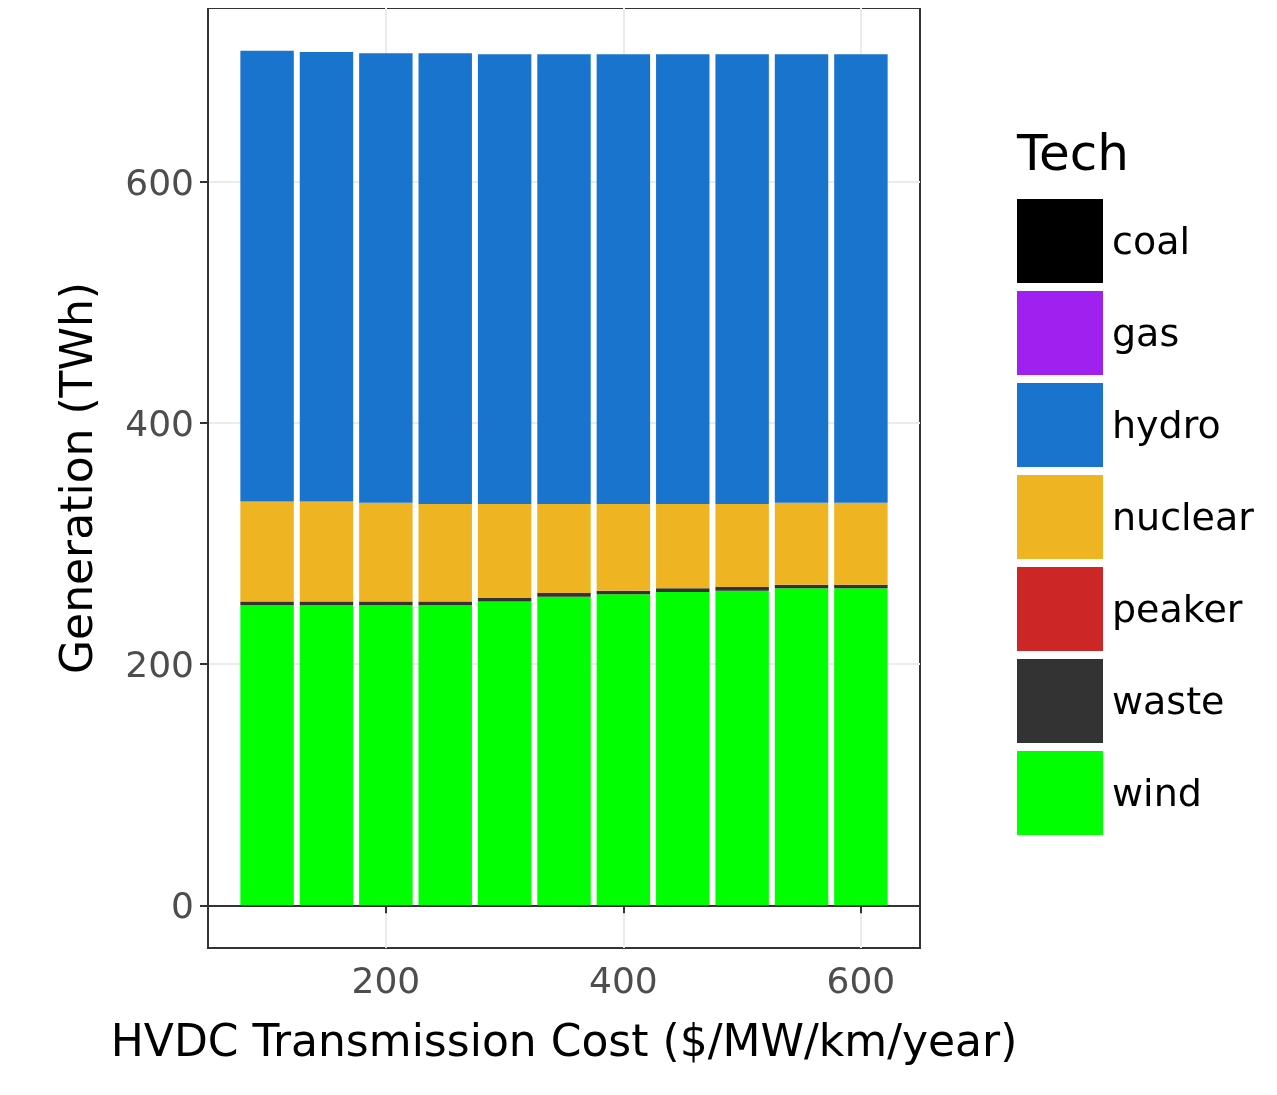  Describe the element at coordinates (1168, 701) in the screenshot. I see `legend-label: waste` at that location.